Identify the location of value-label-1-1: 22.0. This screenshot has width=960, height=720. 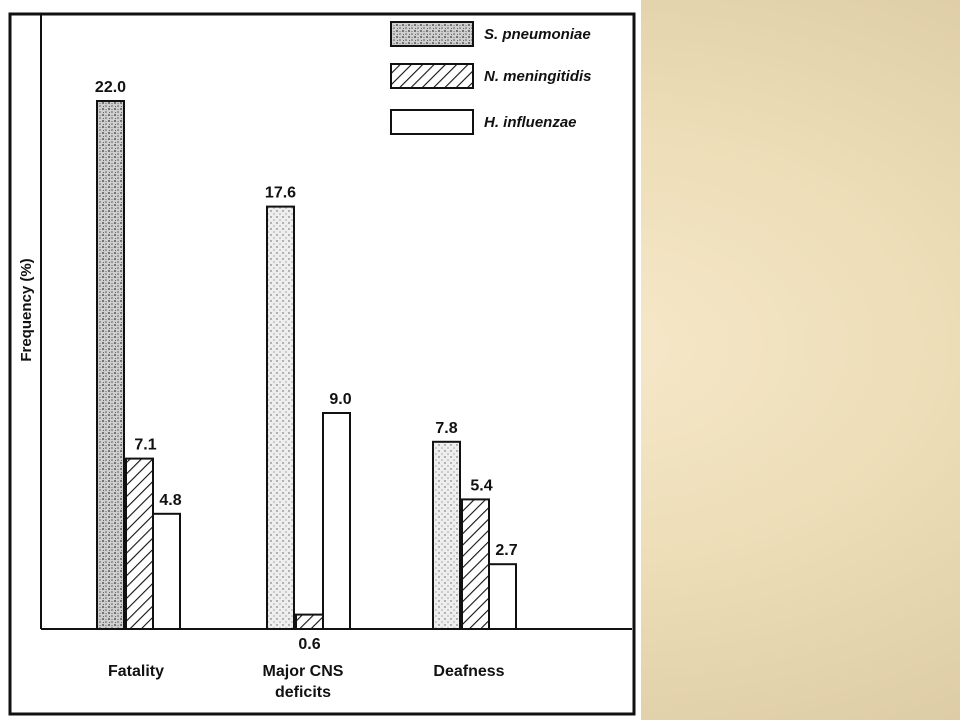
(110, 87).